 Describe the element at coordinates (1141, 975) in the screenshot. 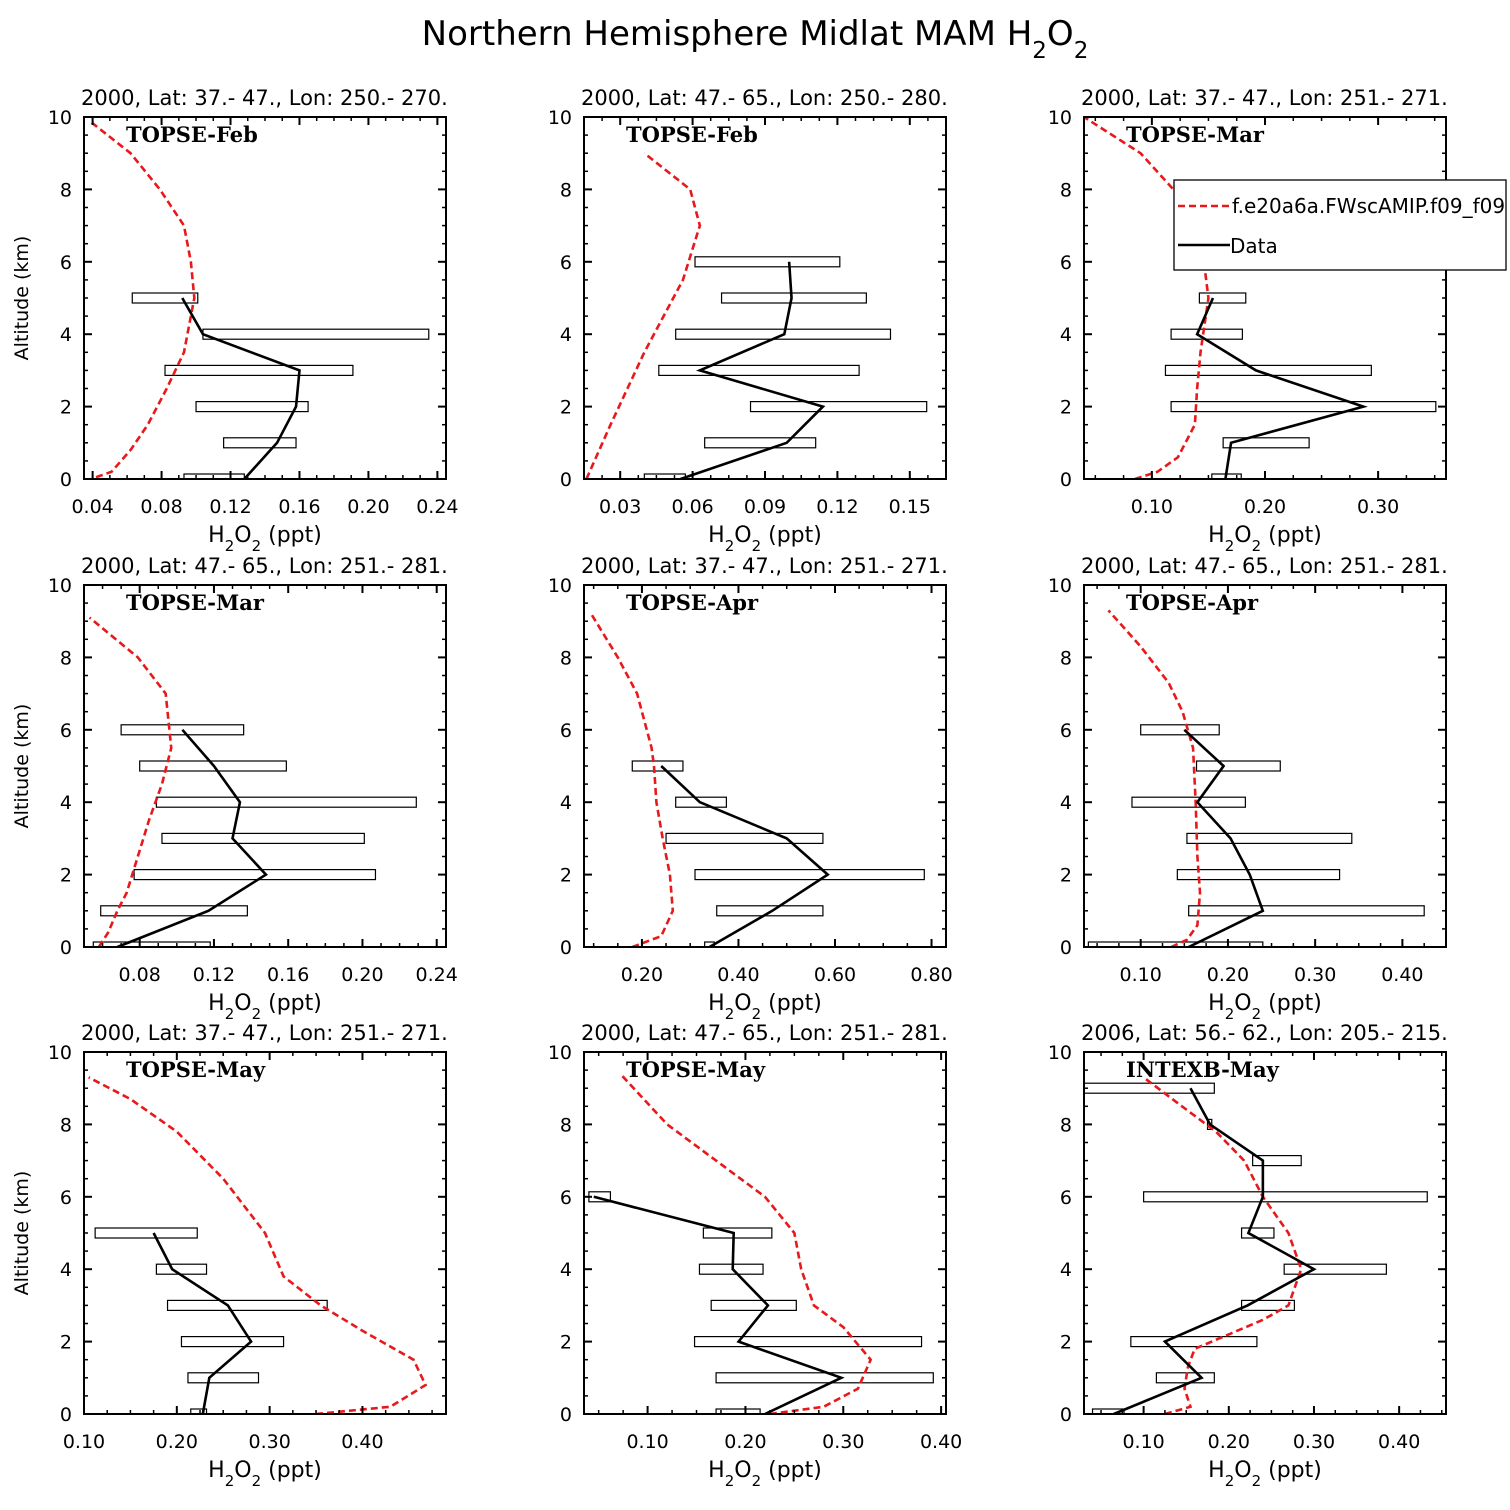

I see `x-tick-label: 0.10` at that location.